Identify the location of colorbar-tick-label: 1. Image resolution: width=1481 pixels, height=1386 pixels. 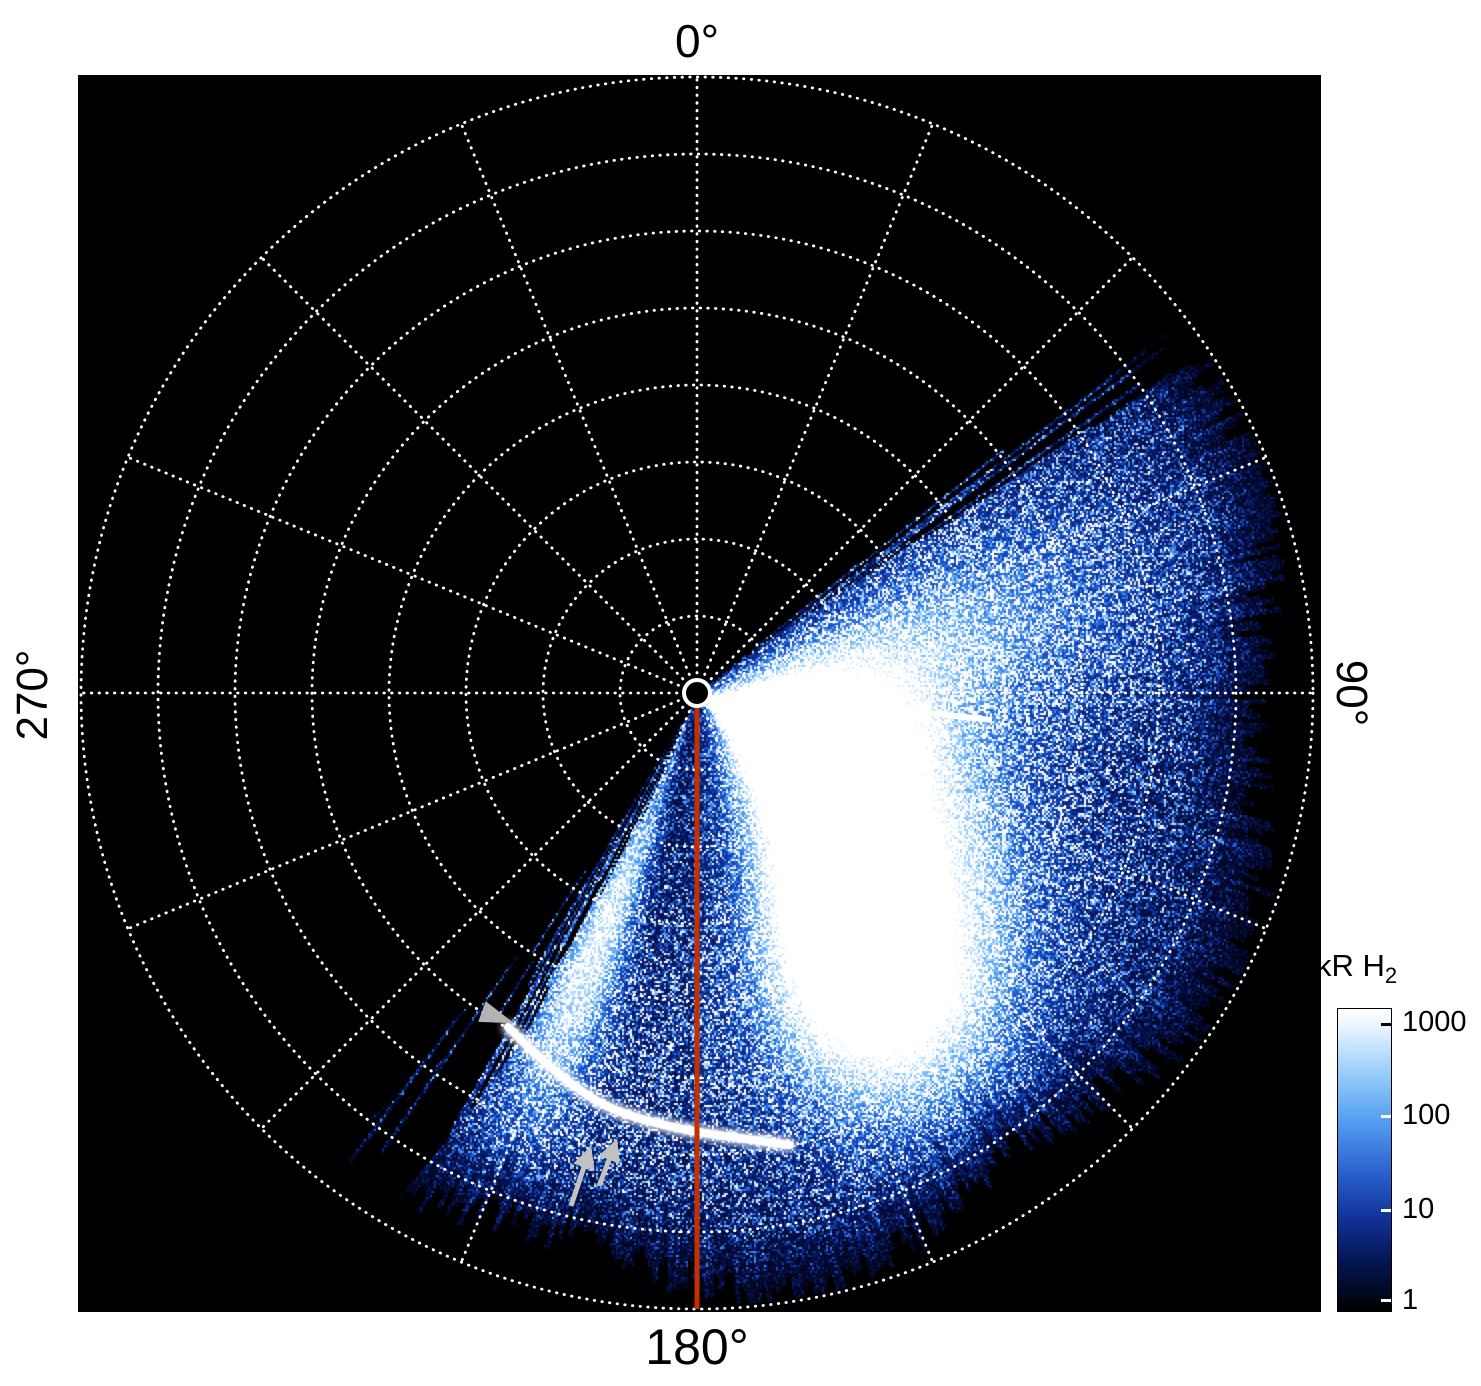
(1410, 1300).